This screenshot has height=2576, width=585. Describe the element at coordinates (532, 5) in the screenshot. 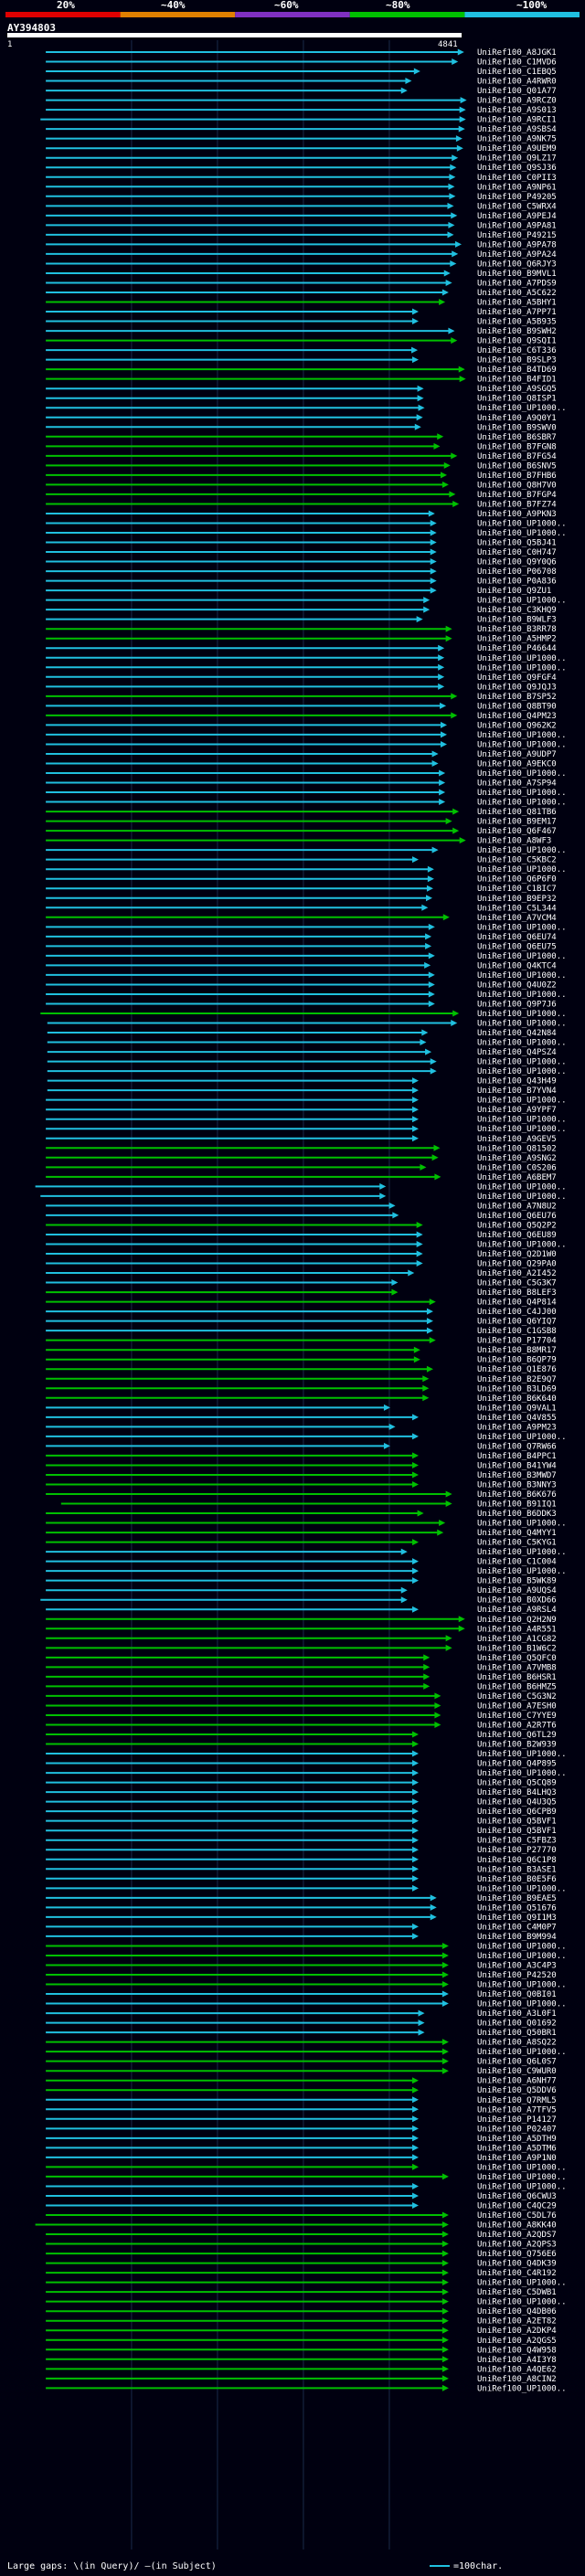

I see `scale-label-100: ~100%` at that location.